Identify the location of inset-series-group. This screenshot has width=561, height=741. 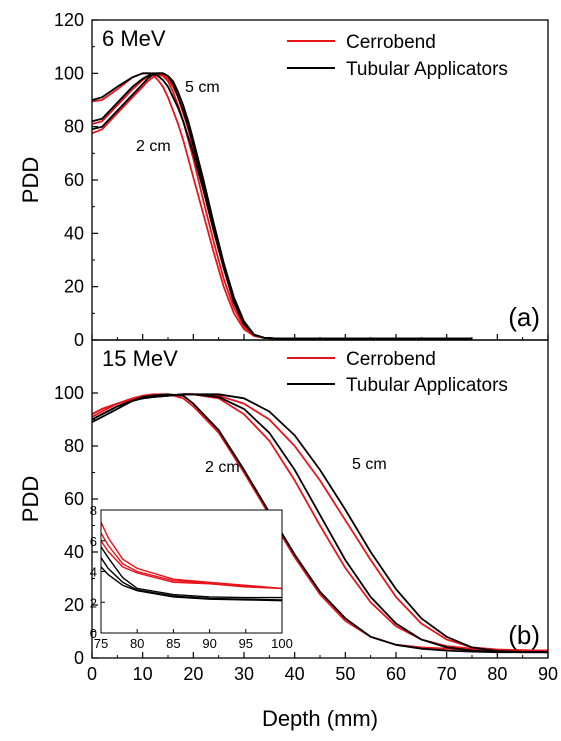
(191, 562).